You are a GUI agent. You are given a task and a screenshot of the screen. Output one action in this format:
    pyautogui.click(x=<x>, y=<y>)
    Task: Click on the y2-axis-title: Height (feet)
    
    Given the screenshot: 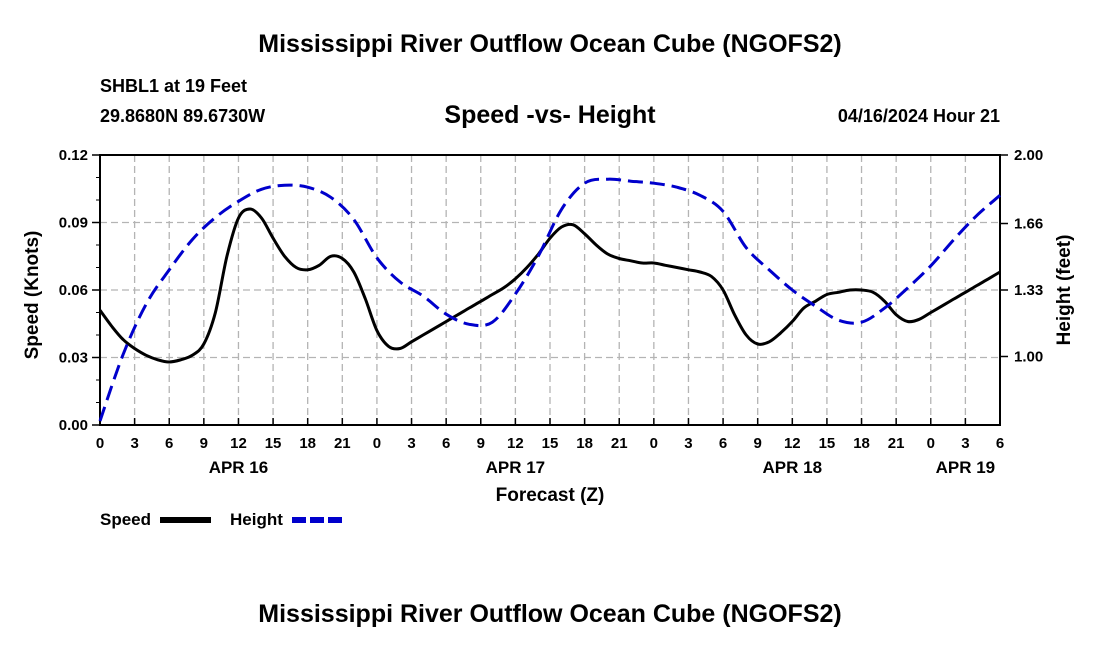 What is the action you would take?
    pyautogui.click(x=1064, y=290)
    